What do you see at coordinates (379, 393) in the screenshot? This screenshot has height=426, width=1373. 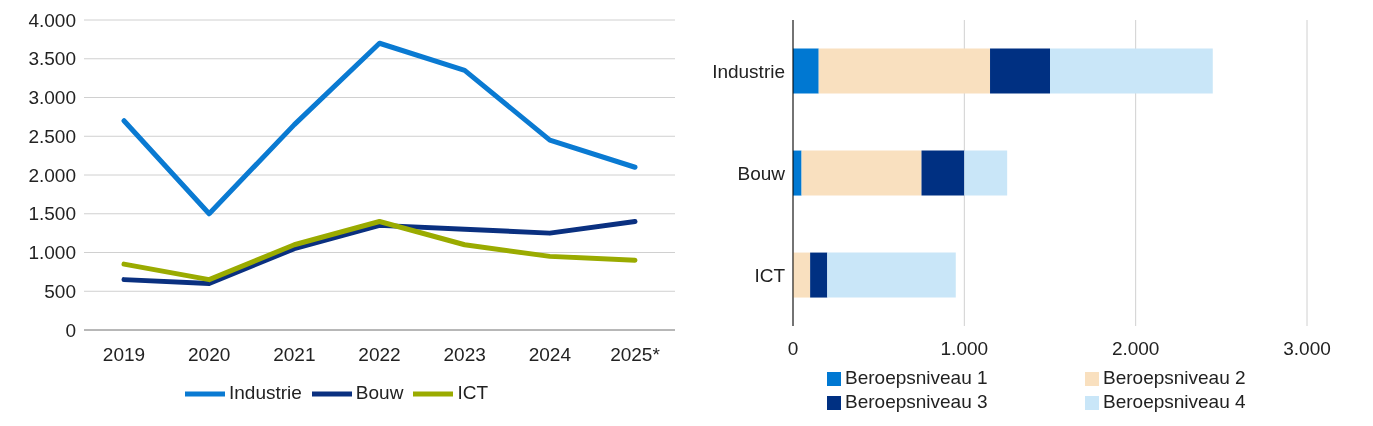 I see `legend-label: Bouw` at bounding box center [379, 393].